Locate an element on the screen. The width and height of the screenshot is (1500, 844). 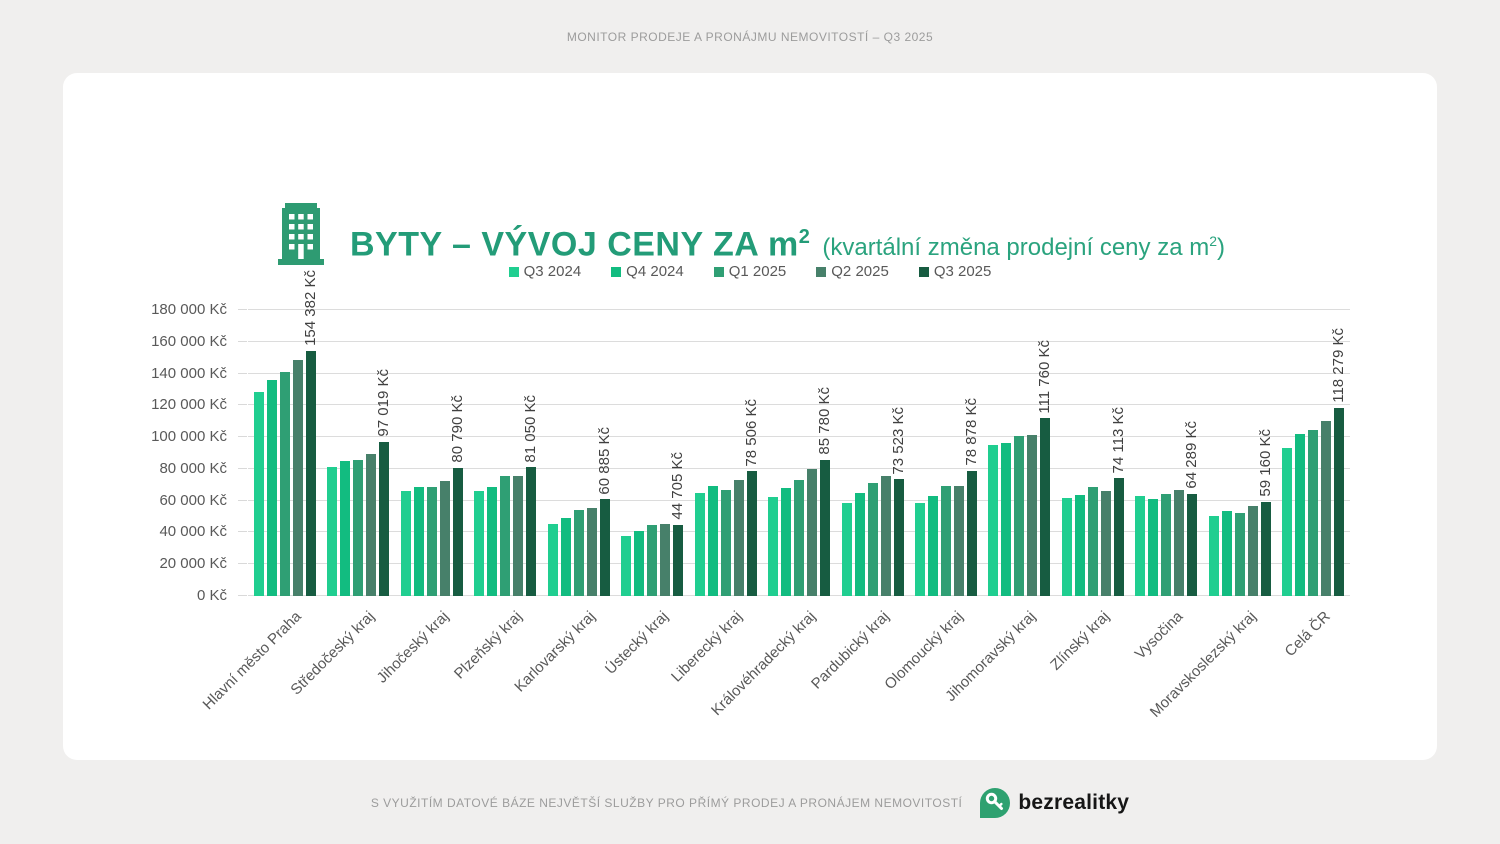
bar-value-label: 85 780 Kč is located at coordinates (824, 421).